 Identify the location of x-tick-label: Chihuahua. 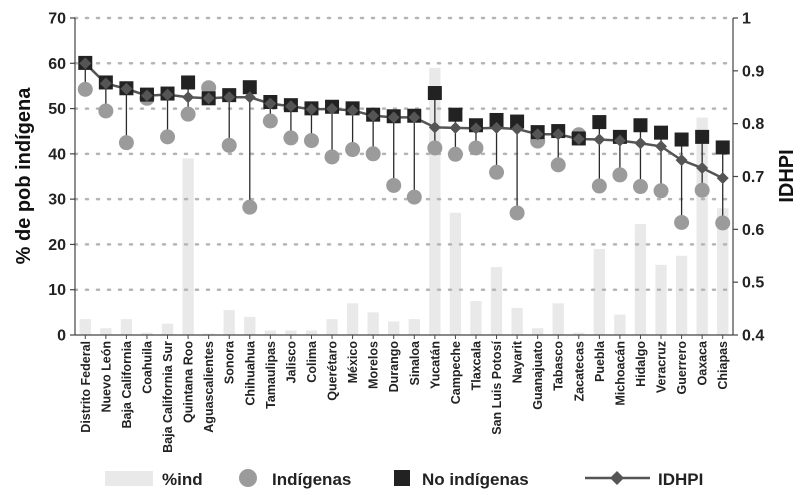
(250, 373).